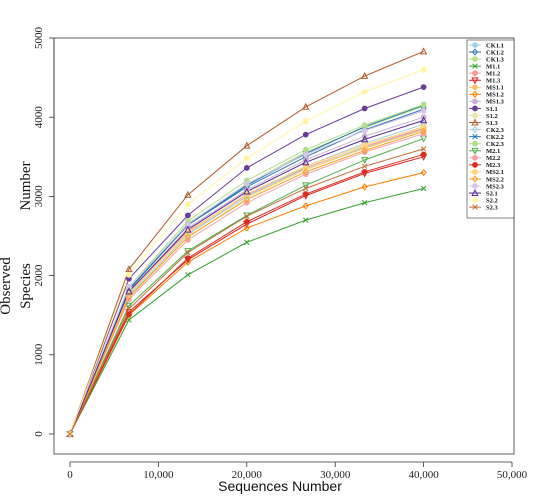 This screenshot has width=550, height=504. I want to click on y-tick-label: 2000, so click(39, 275).